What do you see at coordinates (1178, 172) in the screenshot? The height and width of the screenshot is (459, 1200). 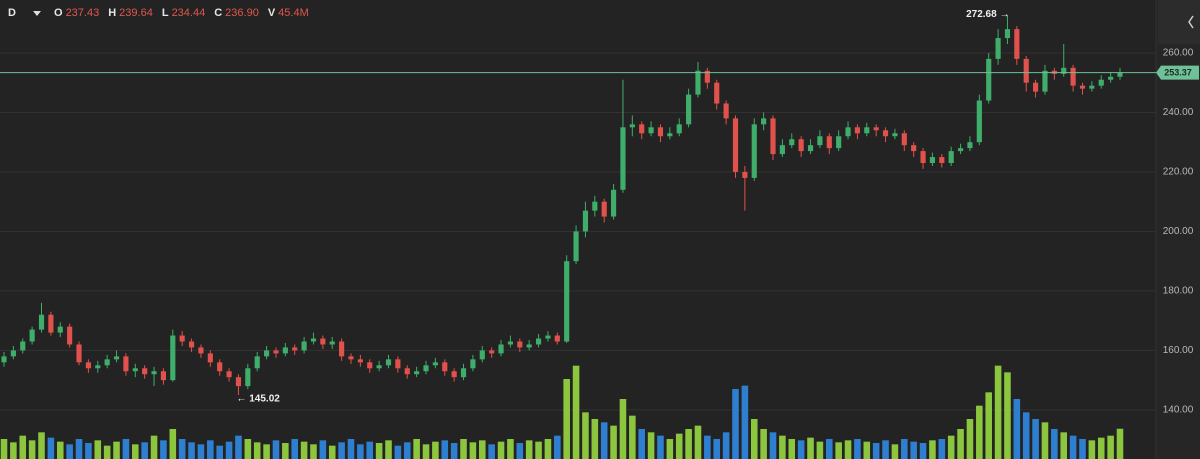 I see `y-tick-label: 220.00` at bounding box center [1178, 172].